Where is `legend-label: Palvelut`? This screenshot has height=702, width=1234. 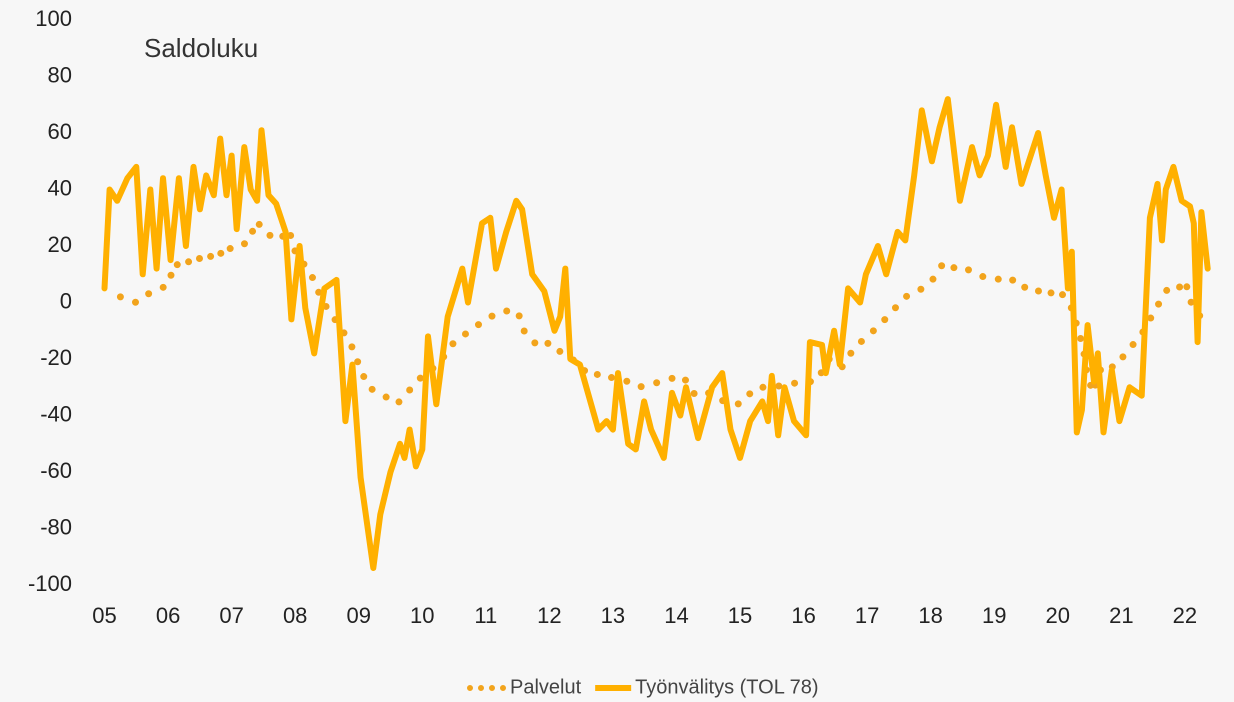
legend-label: Palvelut is located at coordinates (546, 687).